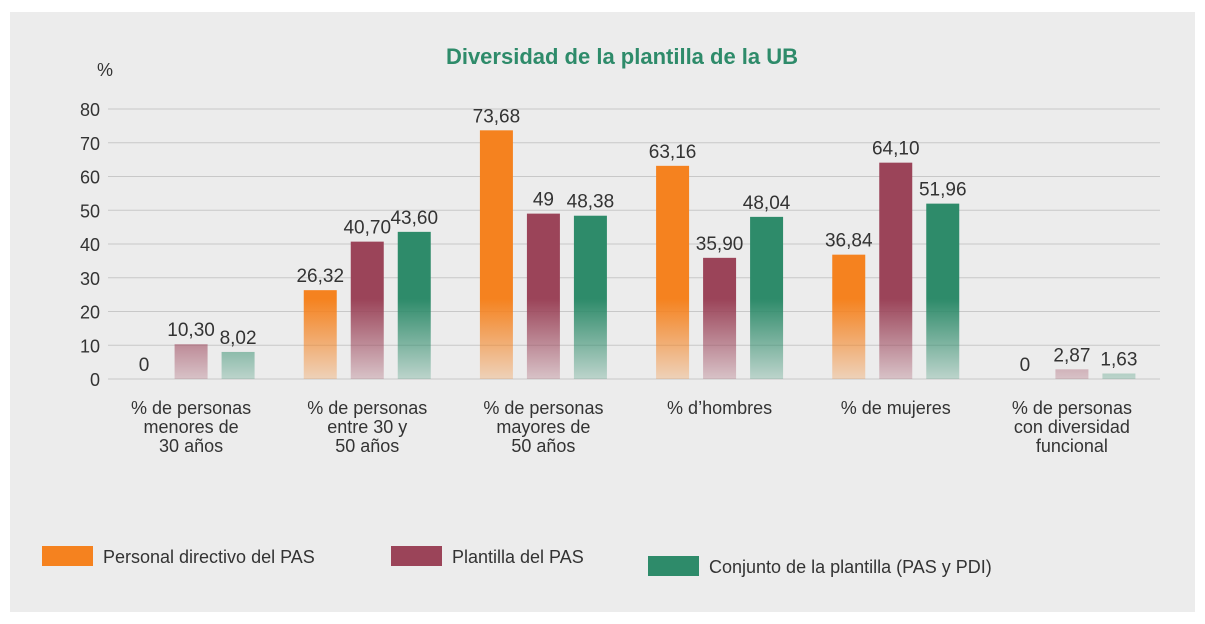  Describe the element at coordinates (518, 557) in the screenshot. I see `legend-label: Plantilla del PAS` at that location.